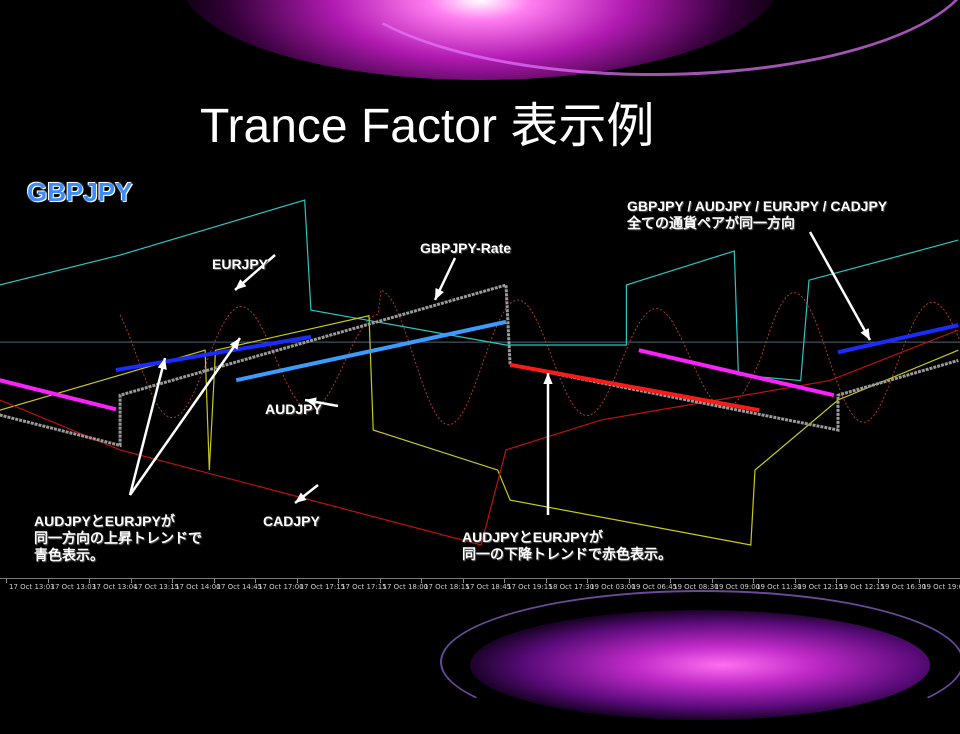 The image size is (960, 734). What do you see at coordinates (694, 585) in the screenshot?
I see `x-tick-label: 19 Oct 08:30` at bounding box center [694, 585].